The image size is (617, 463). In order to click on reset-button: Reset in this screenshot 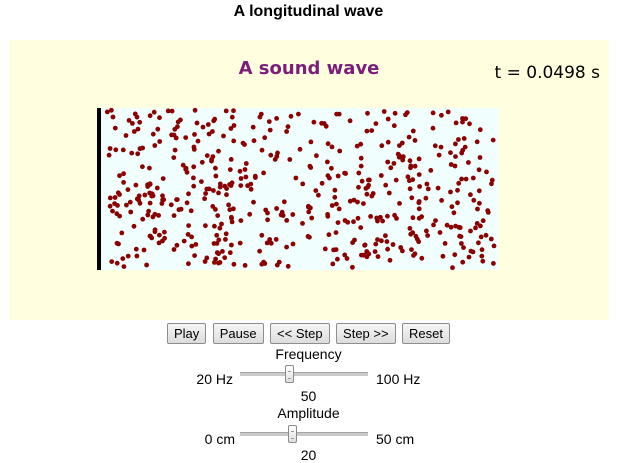, I will do `click(426, 333)`.